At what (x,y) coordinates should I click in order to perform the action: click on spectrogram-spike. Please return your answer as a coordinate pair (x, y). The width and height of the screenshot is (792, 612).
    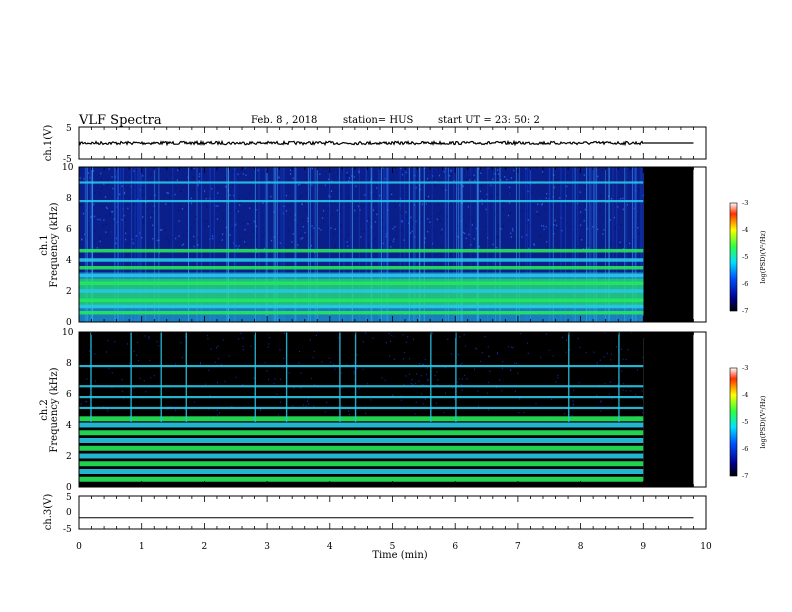
    Looking at the image, I should click on (186, 377).